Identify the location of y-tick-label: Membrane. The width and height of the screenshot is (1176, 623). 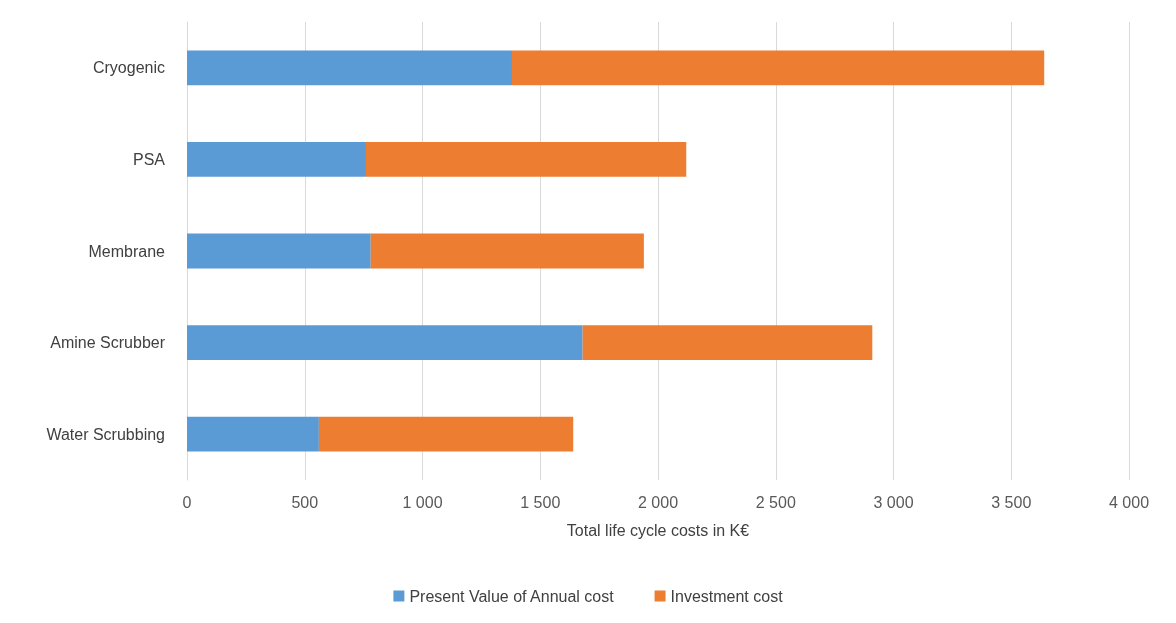
(127, 251).